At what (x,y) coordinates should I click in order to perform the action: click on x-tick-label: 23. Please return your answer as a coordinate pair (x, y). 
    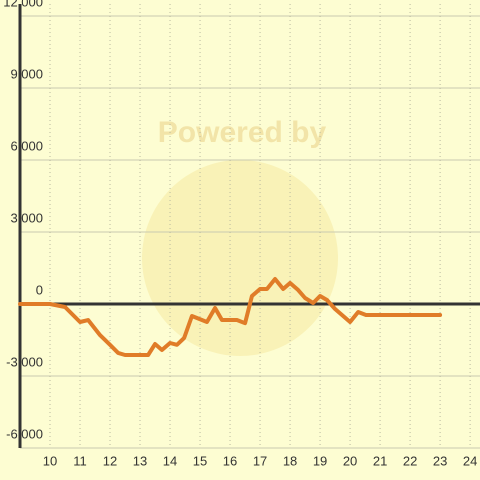
    Looking at the image, I should click on (440, 460).